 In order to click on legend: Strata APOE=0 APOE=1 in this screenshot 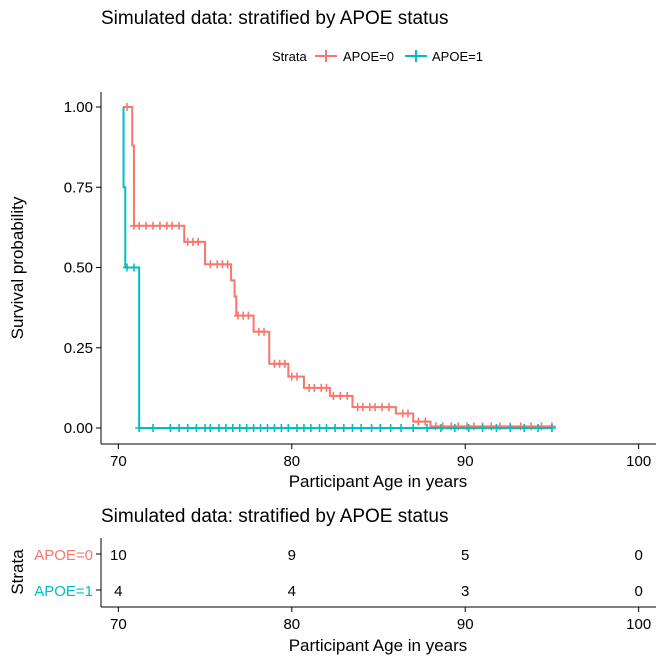, I will do `click(377, 56)`.